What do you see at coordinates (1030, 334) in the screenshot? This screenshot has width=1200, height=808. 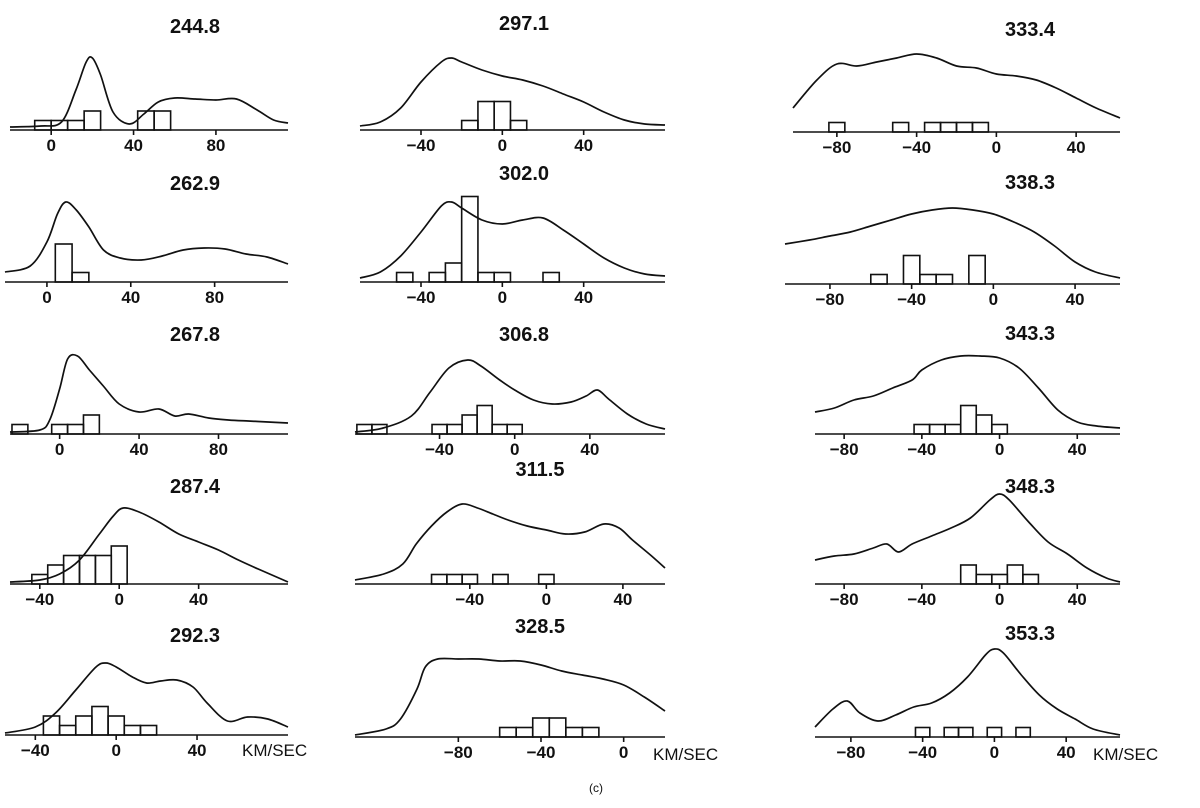 I see `panel-title: 343.3` at bounding box center [1030, 334].